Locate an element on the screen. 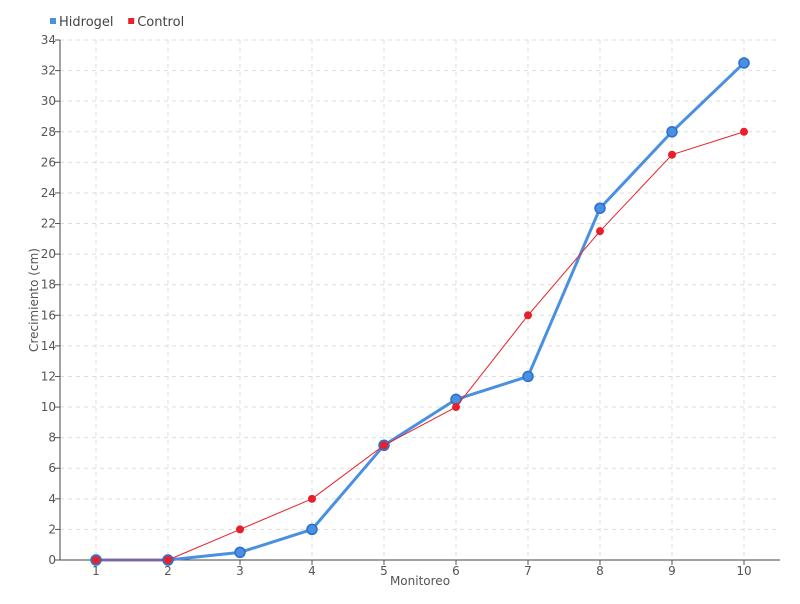 Image resolution: width=800 pixels, height=604 pixels. x-tick-label: 4 is located at coordinates (312, 571).